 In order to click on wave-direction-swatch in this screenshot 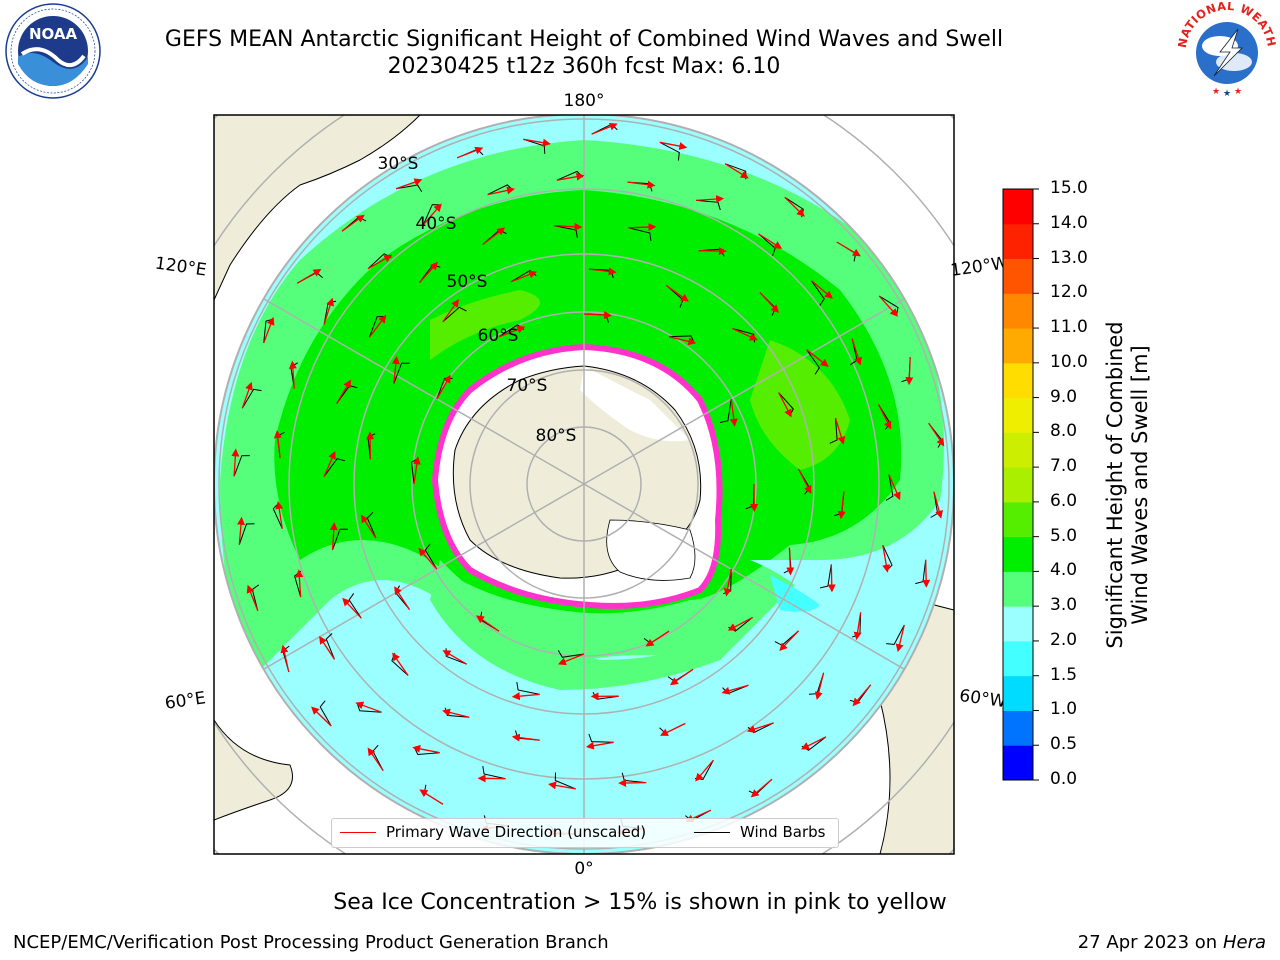, I will do `click(358, 832)`.